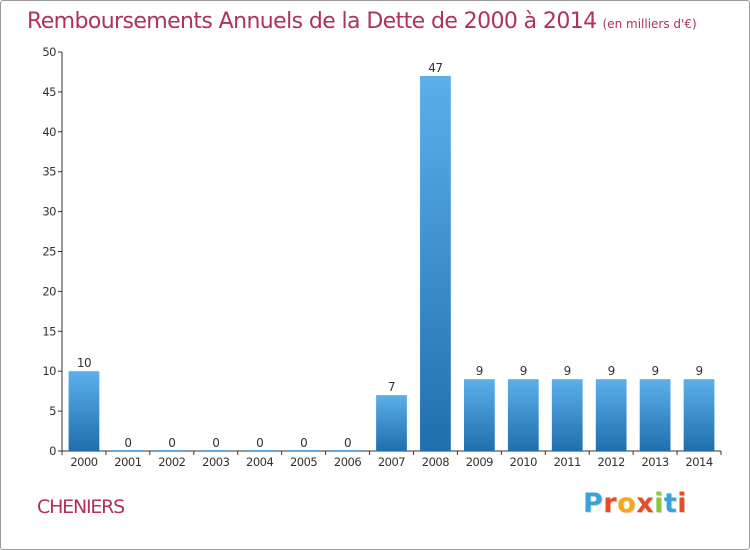 This screenshot has height=550, width=750. I want to click on proxiti-logo: Proxiti, so click(635, 503).